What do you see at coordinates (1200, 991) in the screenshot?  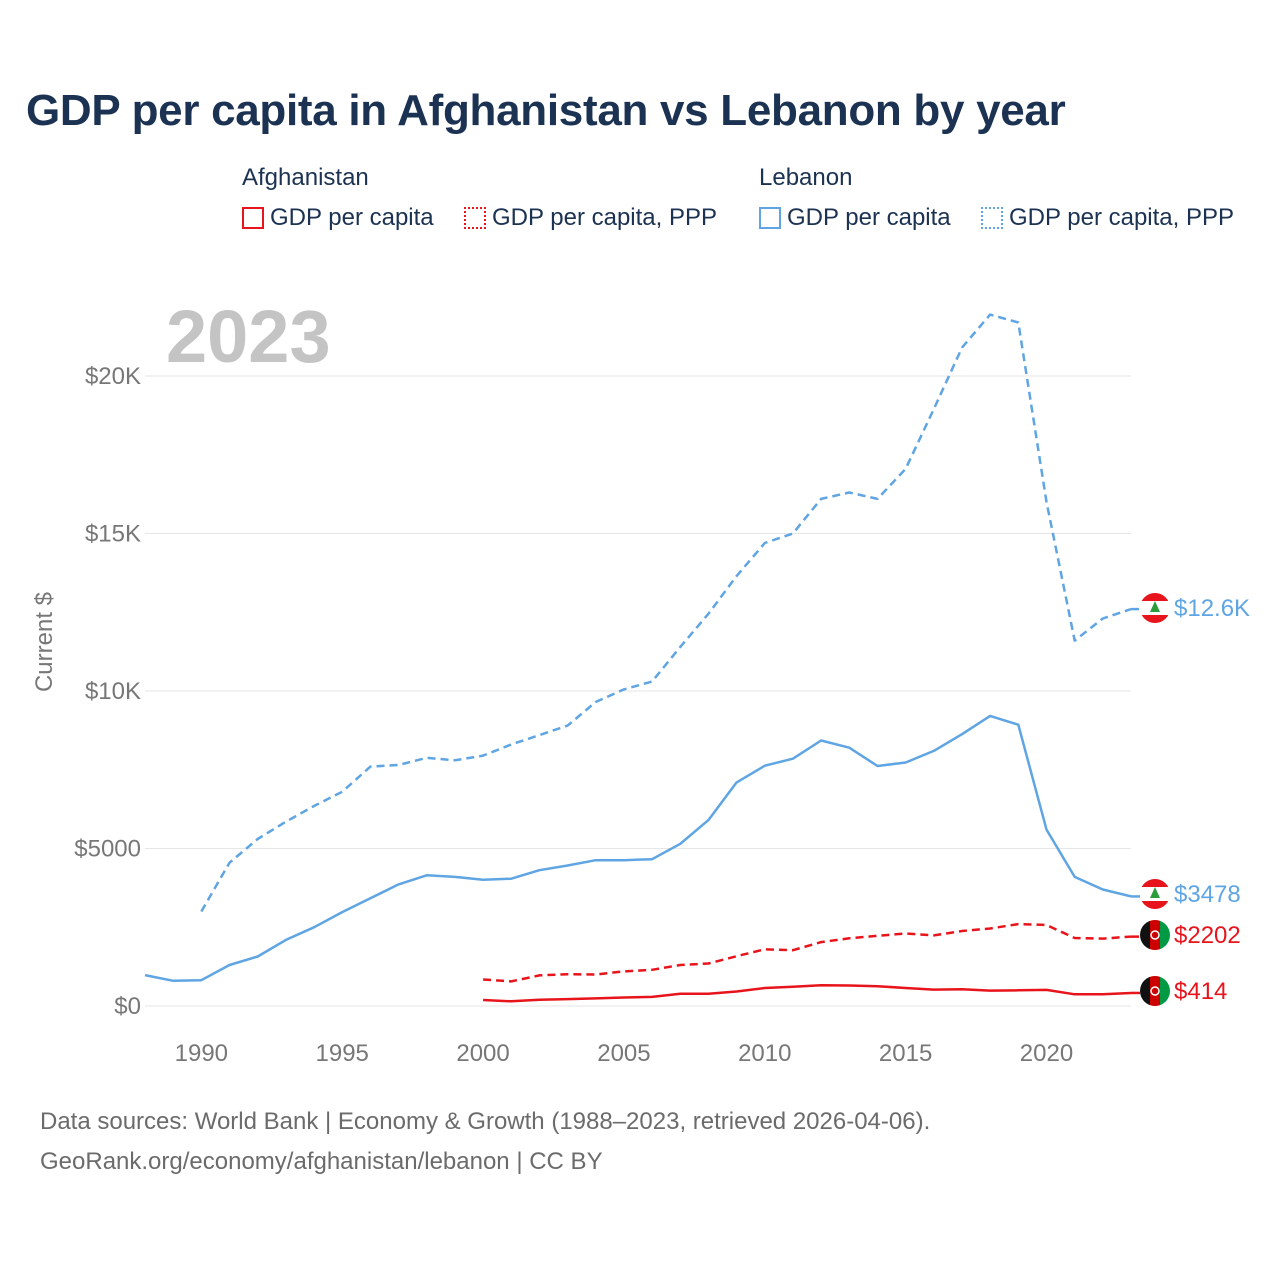 I see `end-label-afghanistan-gdp: $414` at bounding box center [1200, 991].